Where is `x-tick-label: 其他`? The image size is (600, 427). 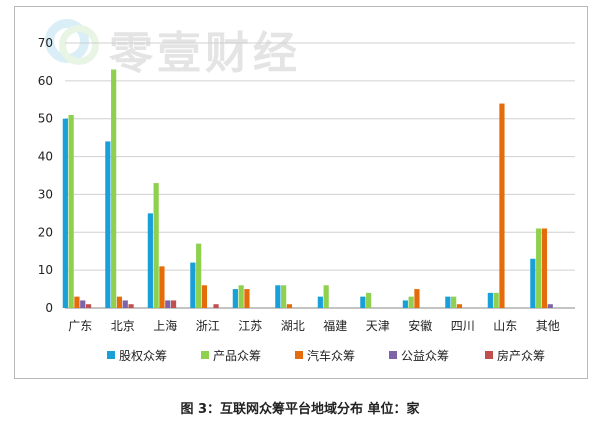 x-tick-label: 其他 is located at coordinates (548, 326).